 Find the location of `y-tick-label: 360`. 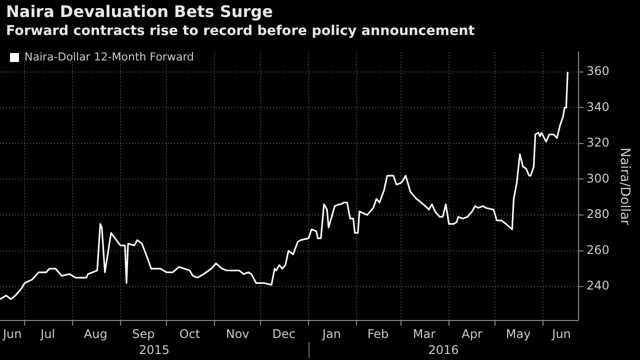

y-tick-label: 360 is located at coordinates (598, 71).